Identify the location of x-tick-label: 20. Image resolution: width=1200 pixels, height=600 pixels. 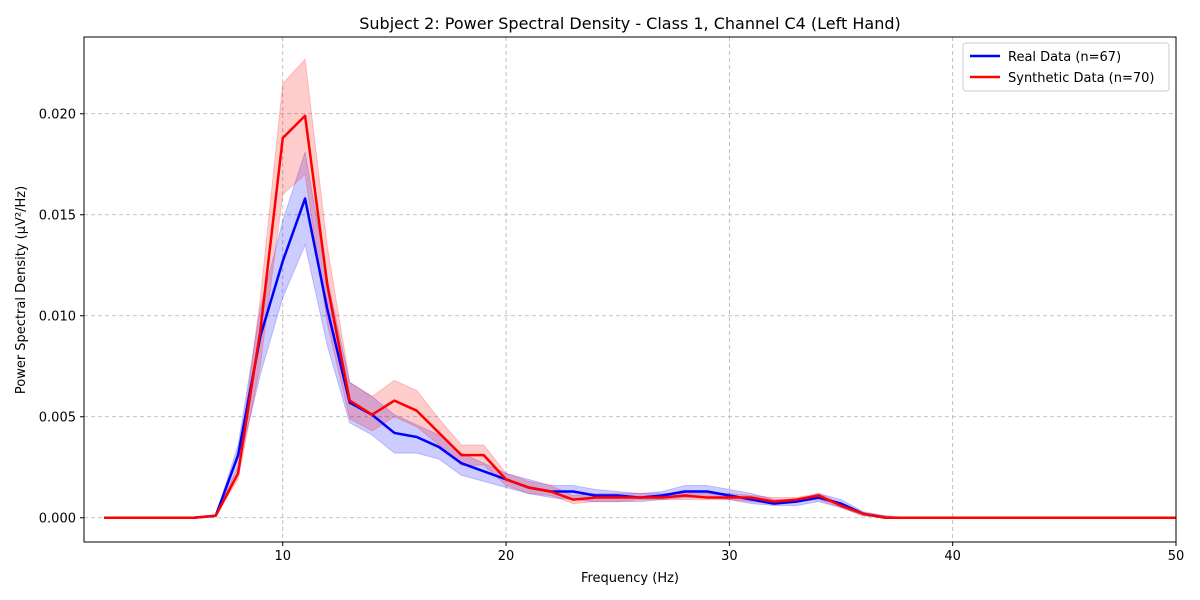
(506, 556).